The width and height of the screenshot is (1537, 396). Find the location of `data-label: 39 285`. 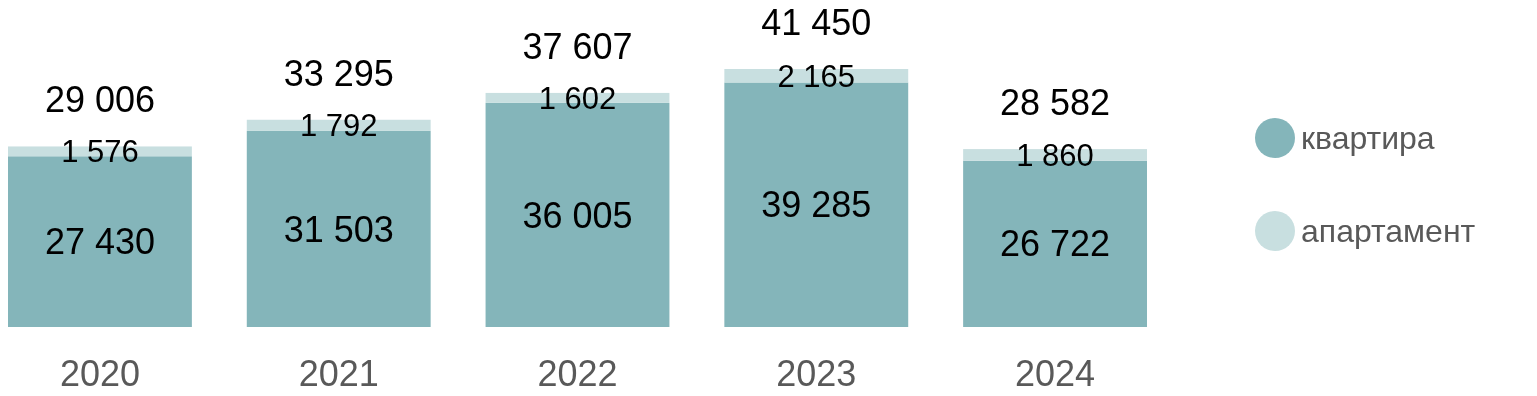

data-label: 39 285 is located at coordinates (816, 205).